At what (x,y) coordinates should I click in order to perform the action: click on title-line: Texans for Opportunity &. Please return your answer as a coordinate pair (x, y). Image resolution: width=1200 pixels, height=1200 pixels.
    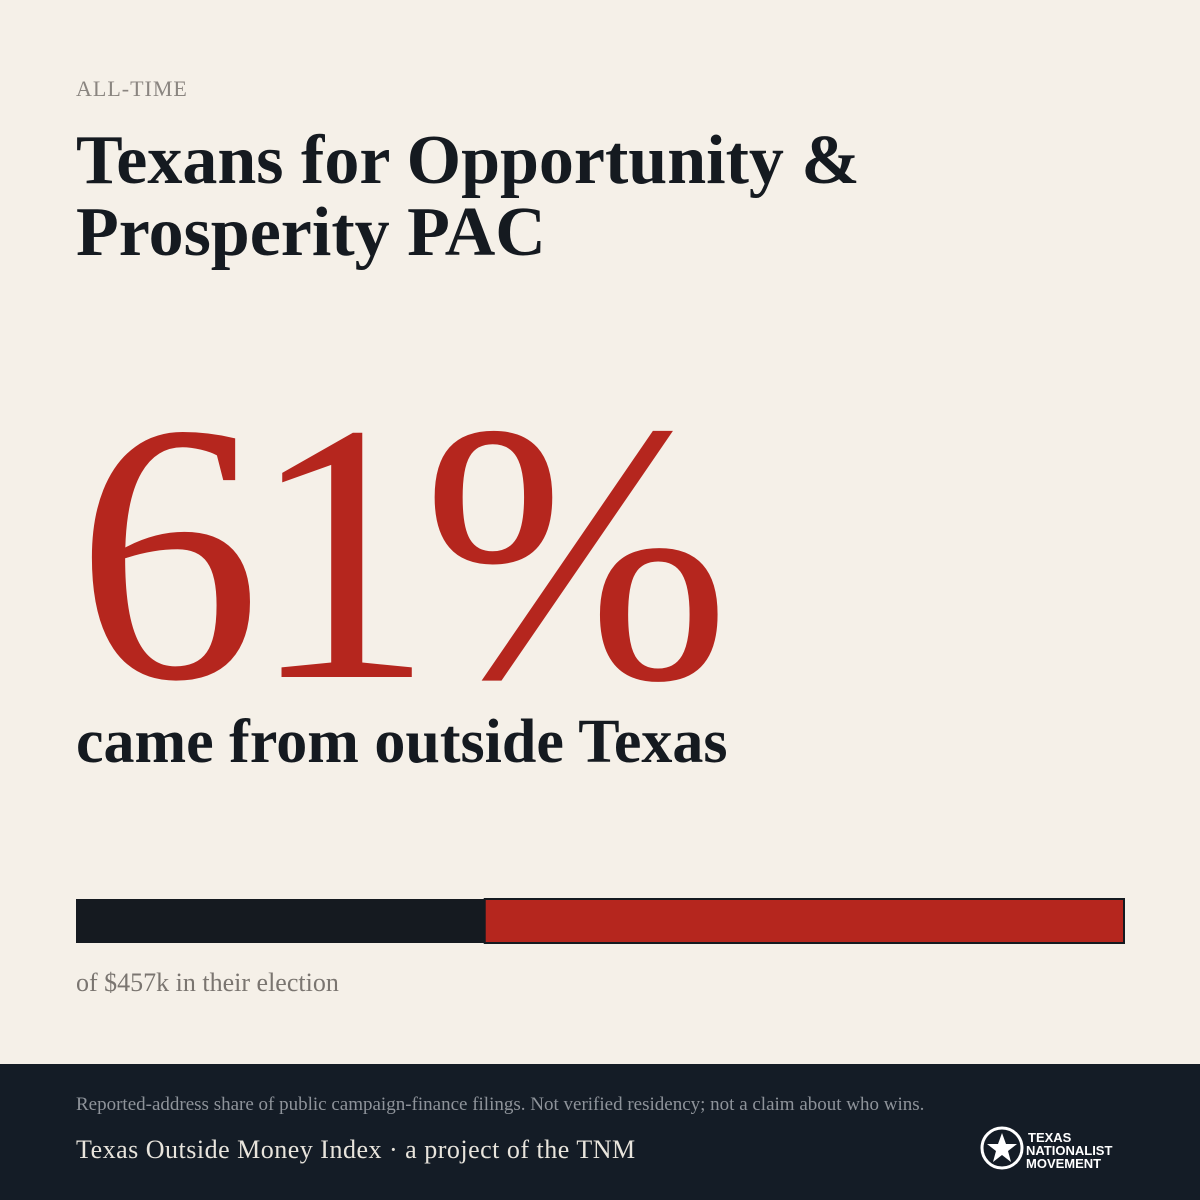
    Looking at the image, I should click on (468, 160).